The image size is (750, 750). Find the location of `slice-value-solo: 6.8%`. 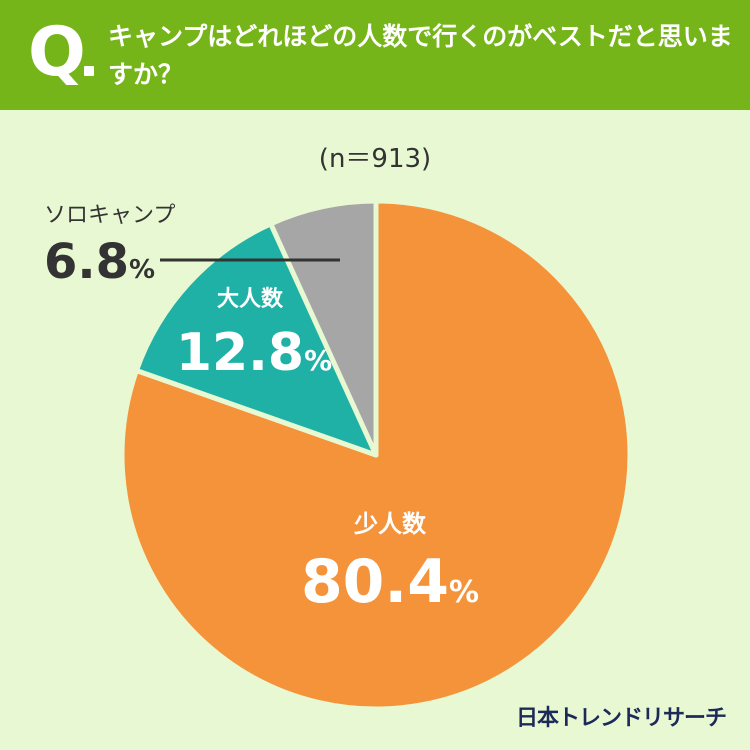

slice-value-solo: 6.8% is located at coordinates (99, 262).